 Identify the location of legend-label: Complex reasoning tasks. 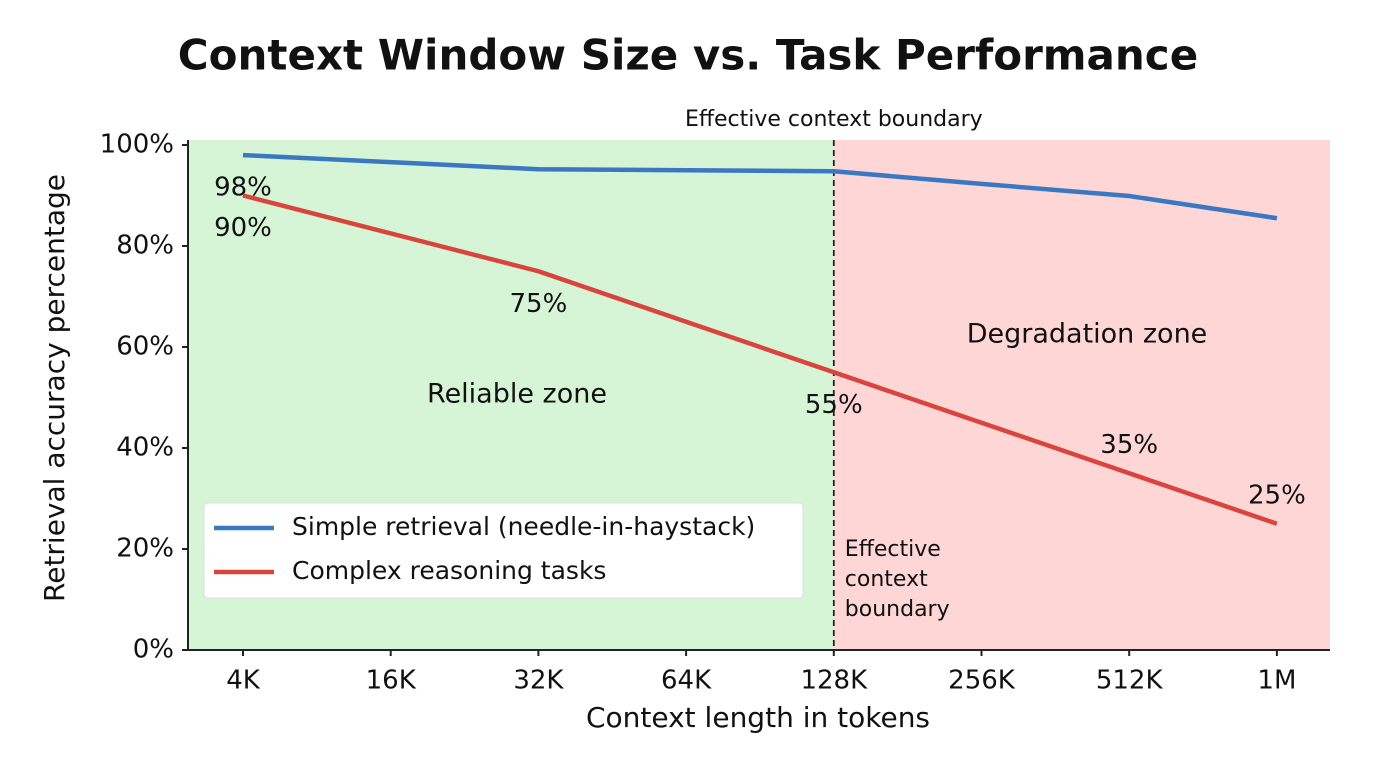
(449, 570).